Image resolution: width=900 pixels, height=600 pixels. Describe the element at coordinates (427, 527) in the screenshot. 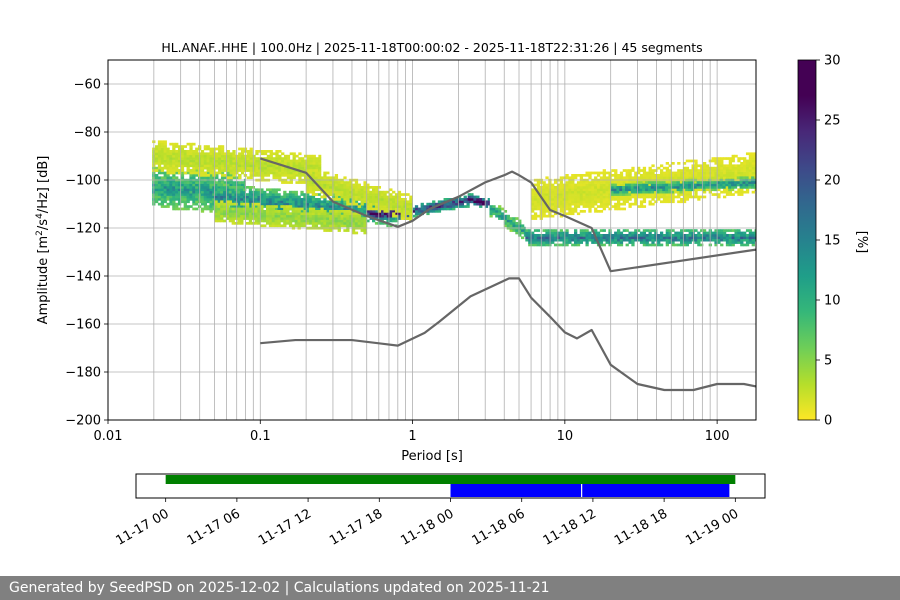

I see `timeline-tick-label: 11-18 00` at that location.